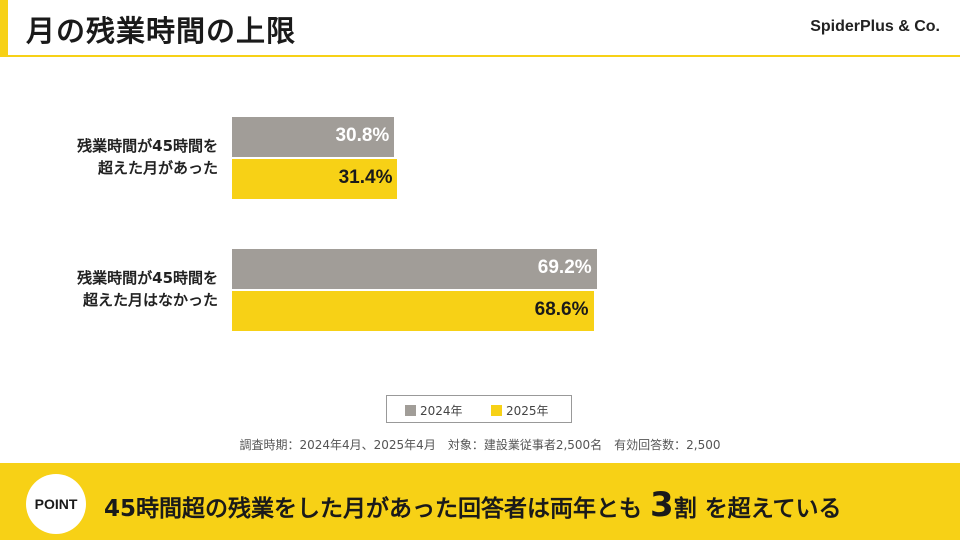 The width and height of the screenshot is (960, 540). Describe the element at coordinates (479, 409) in the screenshot. I see `chart-legend: 2024年 2025年` at that location.